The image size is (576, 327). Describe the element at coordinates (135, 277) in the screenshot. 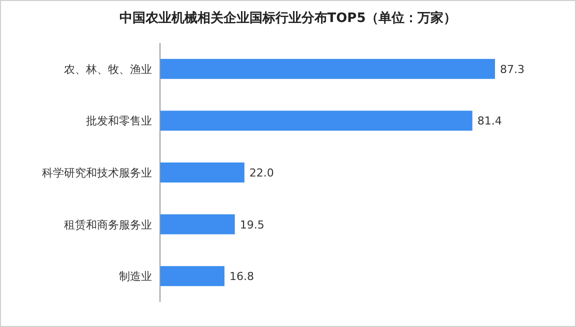

I see `y-tick-label: 制造业` at that location.